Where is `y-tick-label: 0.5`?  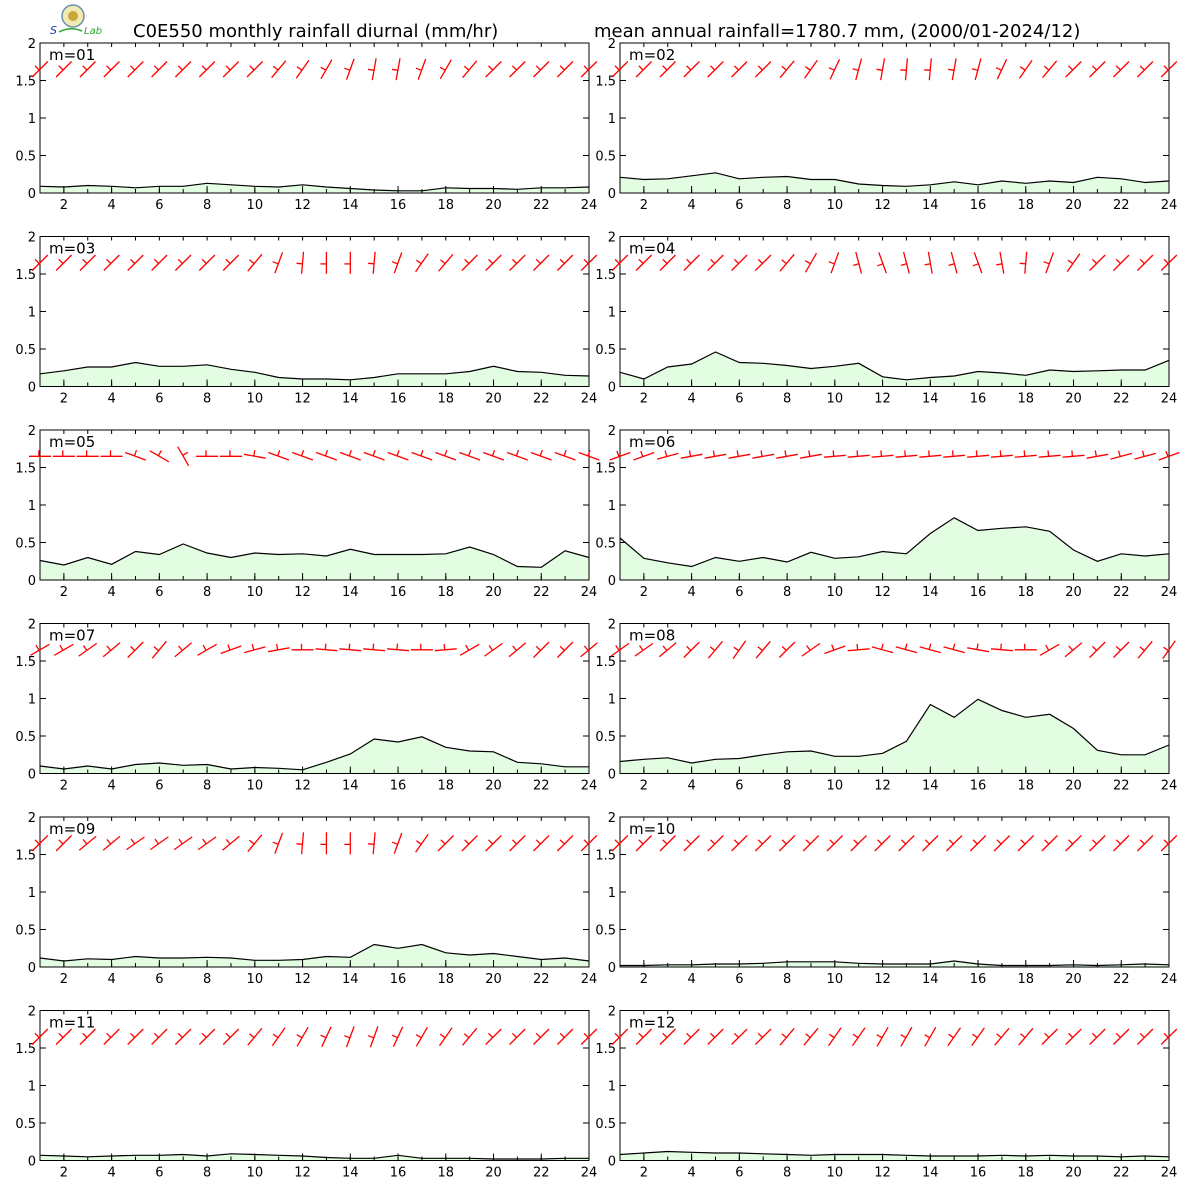 y-tick-label: 0.5 is located at coordinates (25, 350).